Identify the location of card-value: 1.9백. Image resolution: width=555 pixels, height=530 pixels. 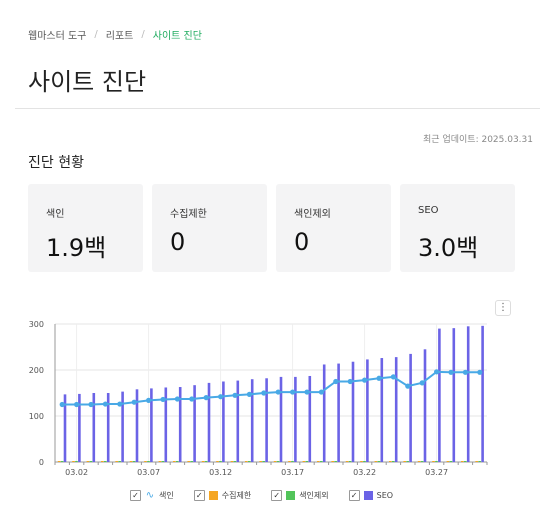
(76, 248).